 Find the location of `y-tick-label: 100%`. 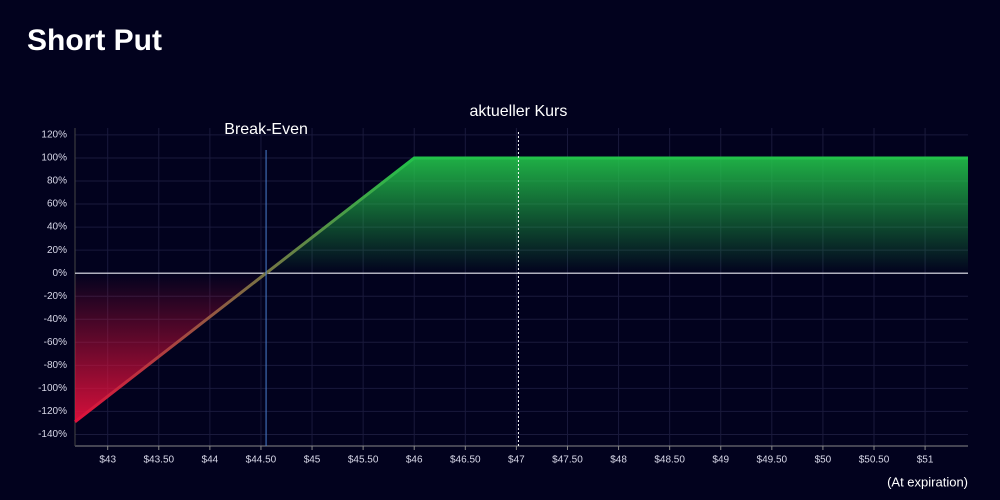

y-tick-label: 100% is located at coordinates (54, 158).